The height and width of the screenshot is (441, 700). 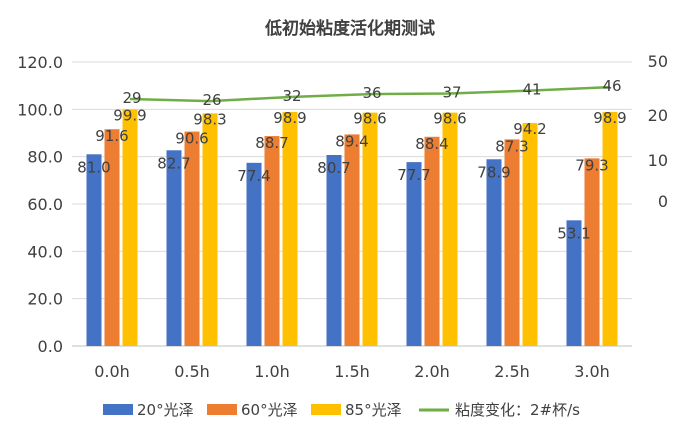 I want to click on line-series, so click(x=370, y=94).